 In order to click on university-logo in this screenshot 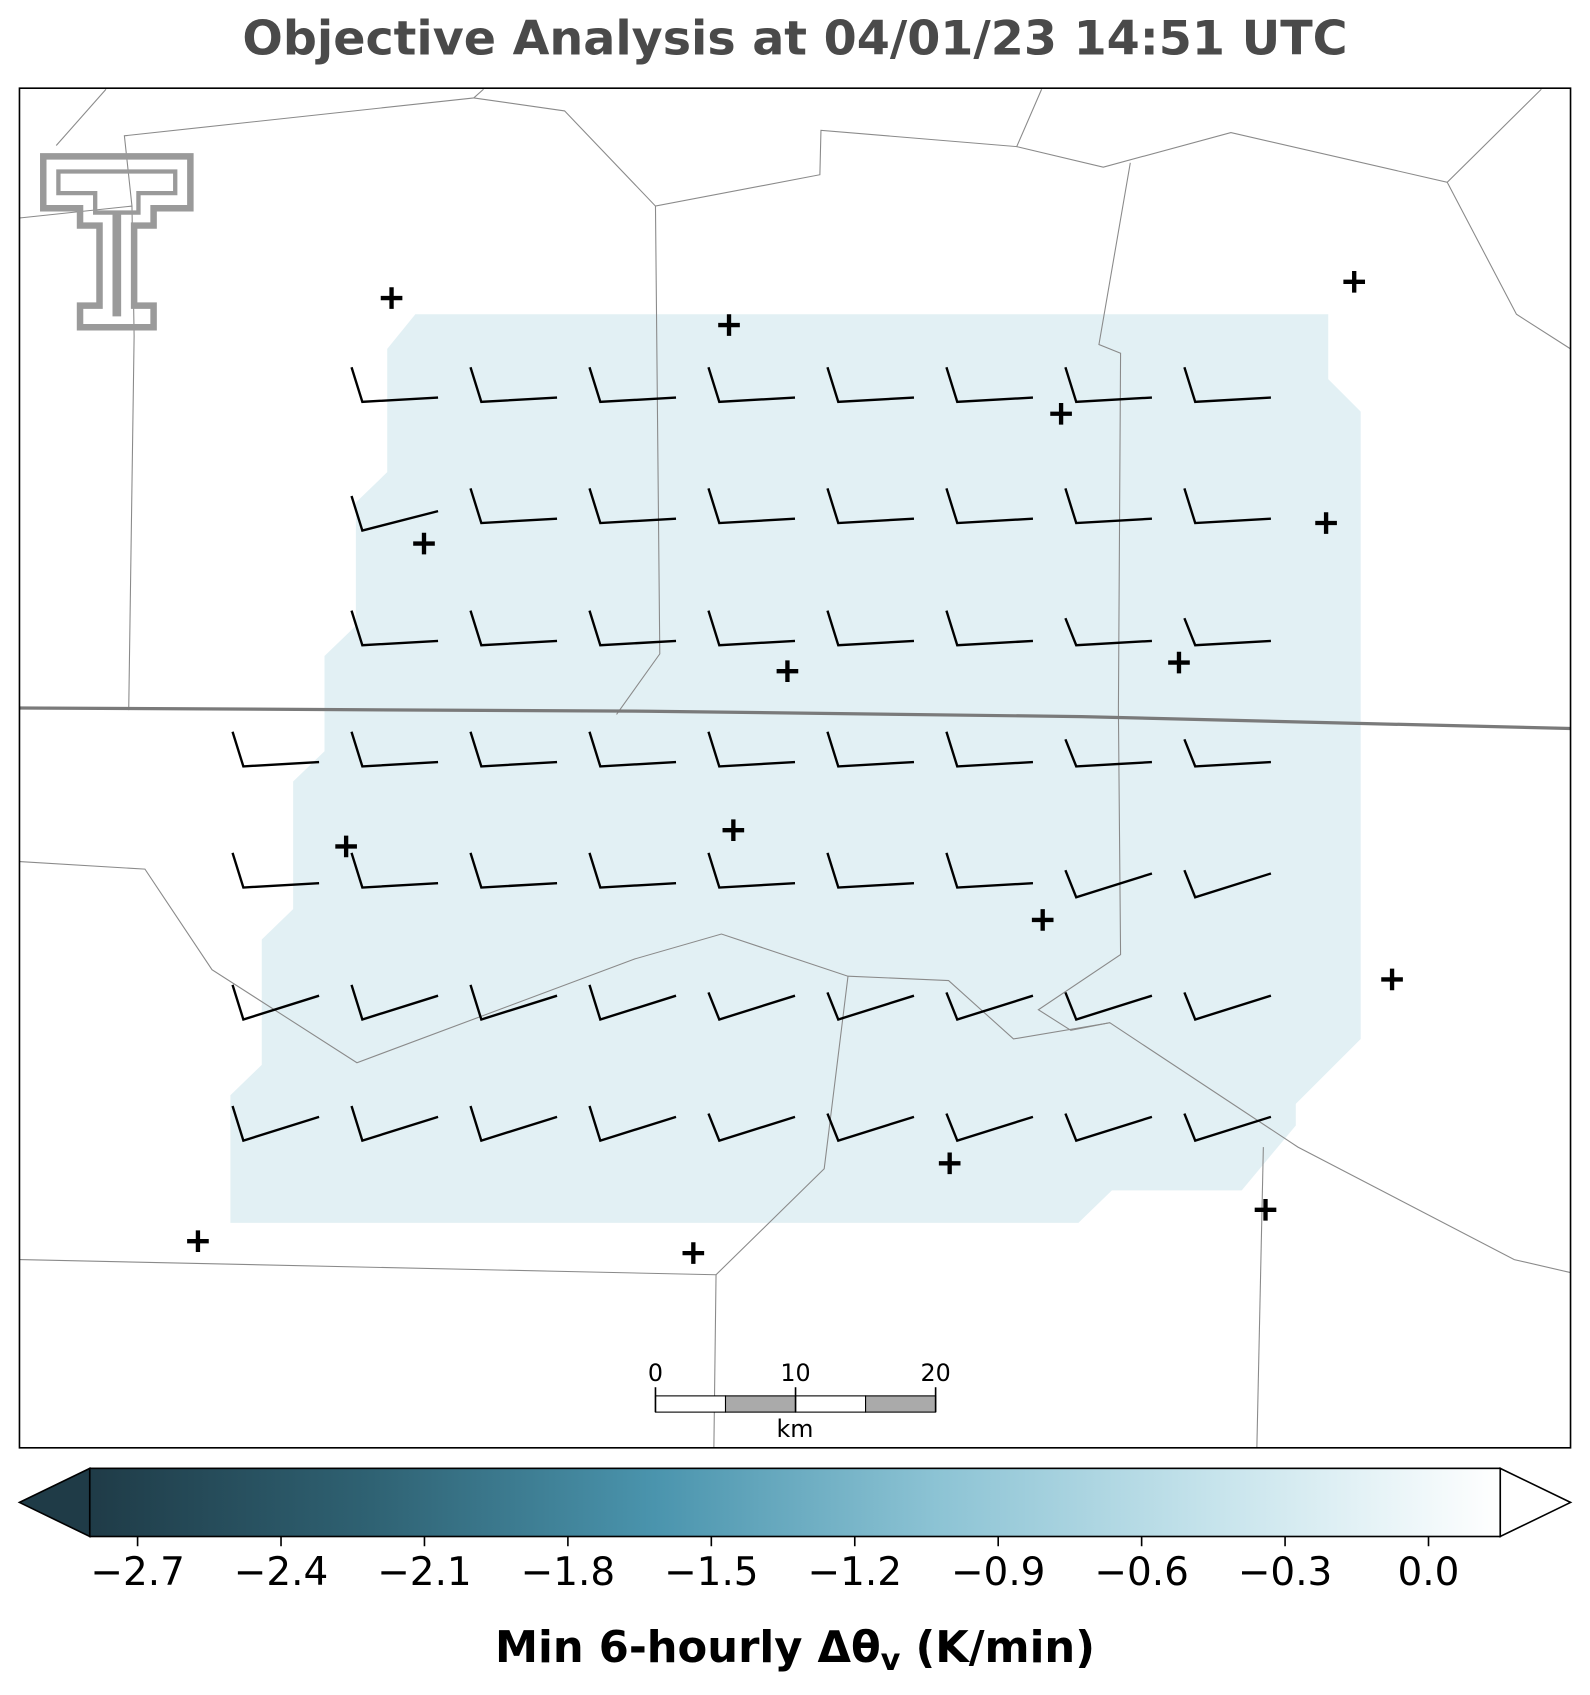, I will do `click(117, 242)`.